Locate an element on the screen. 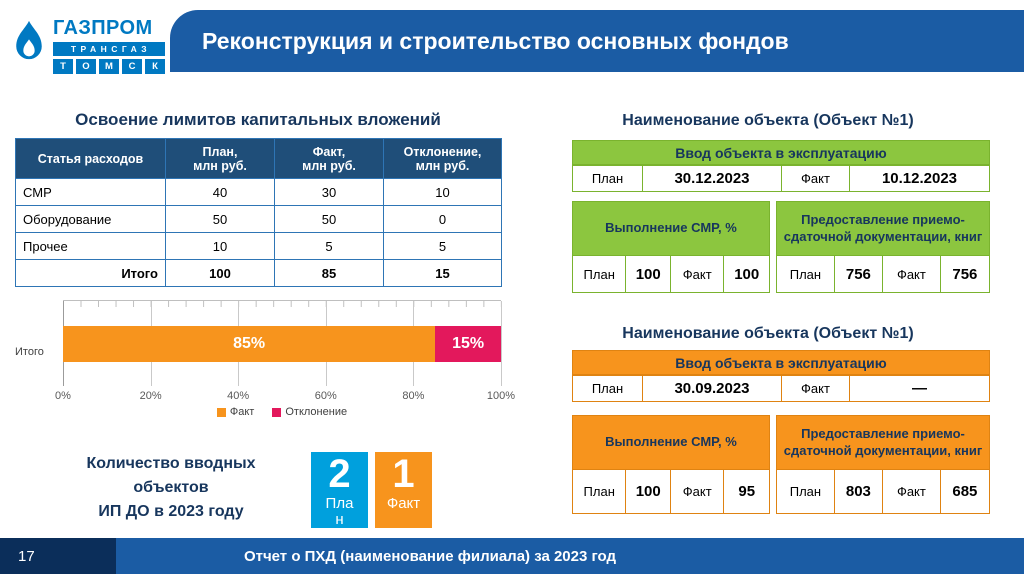 Image resolution: width=1024 pixels, height=574 pixels. logo-city-letter: С is located at coordinates (132, 66).